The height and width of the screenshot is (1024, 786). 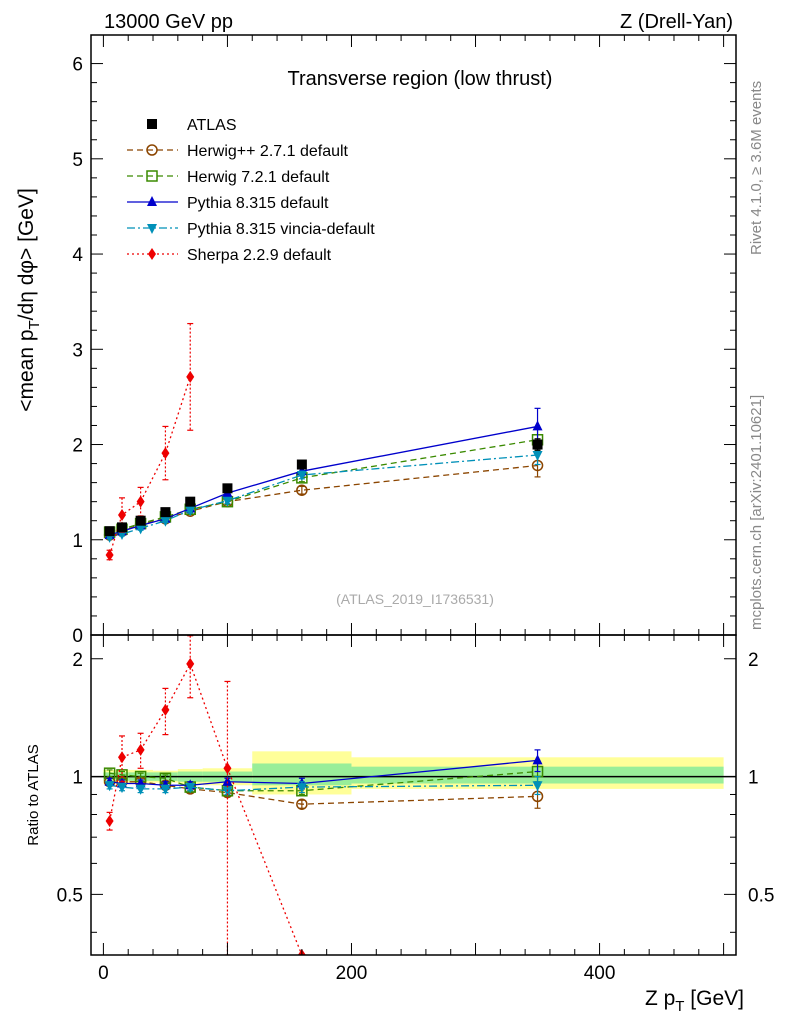 What do you see at coordinates (302, 490) in the screenshot?
I see `main-series-1-point` at bounding box center [302, 490].